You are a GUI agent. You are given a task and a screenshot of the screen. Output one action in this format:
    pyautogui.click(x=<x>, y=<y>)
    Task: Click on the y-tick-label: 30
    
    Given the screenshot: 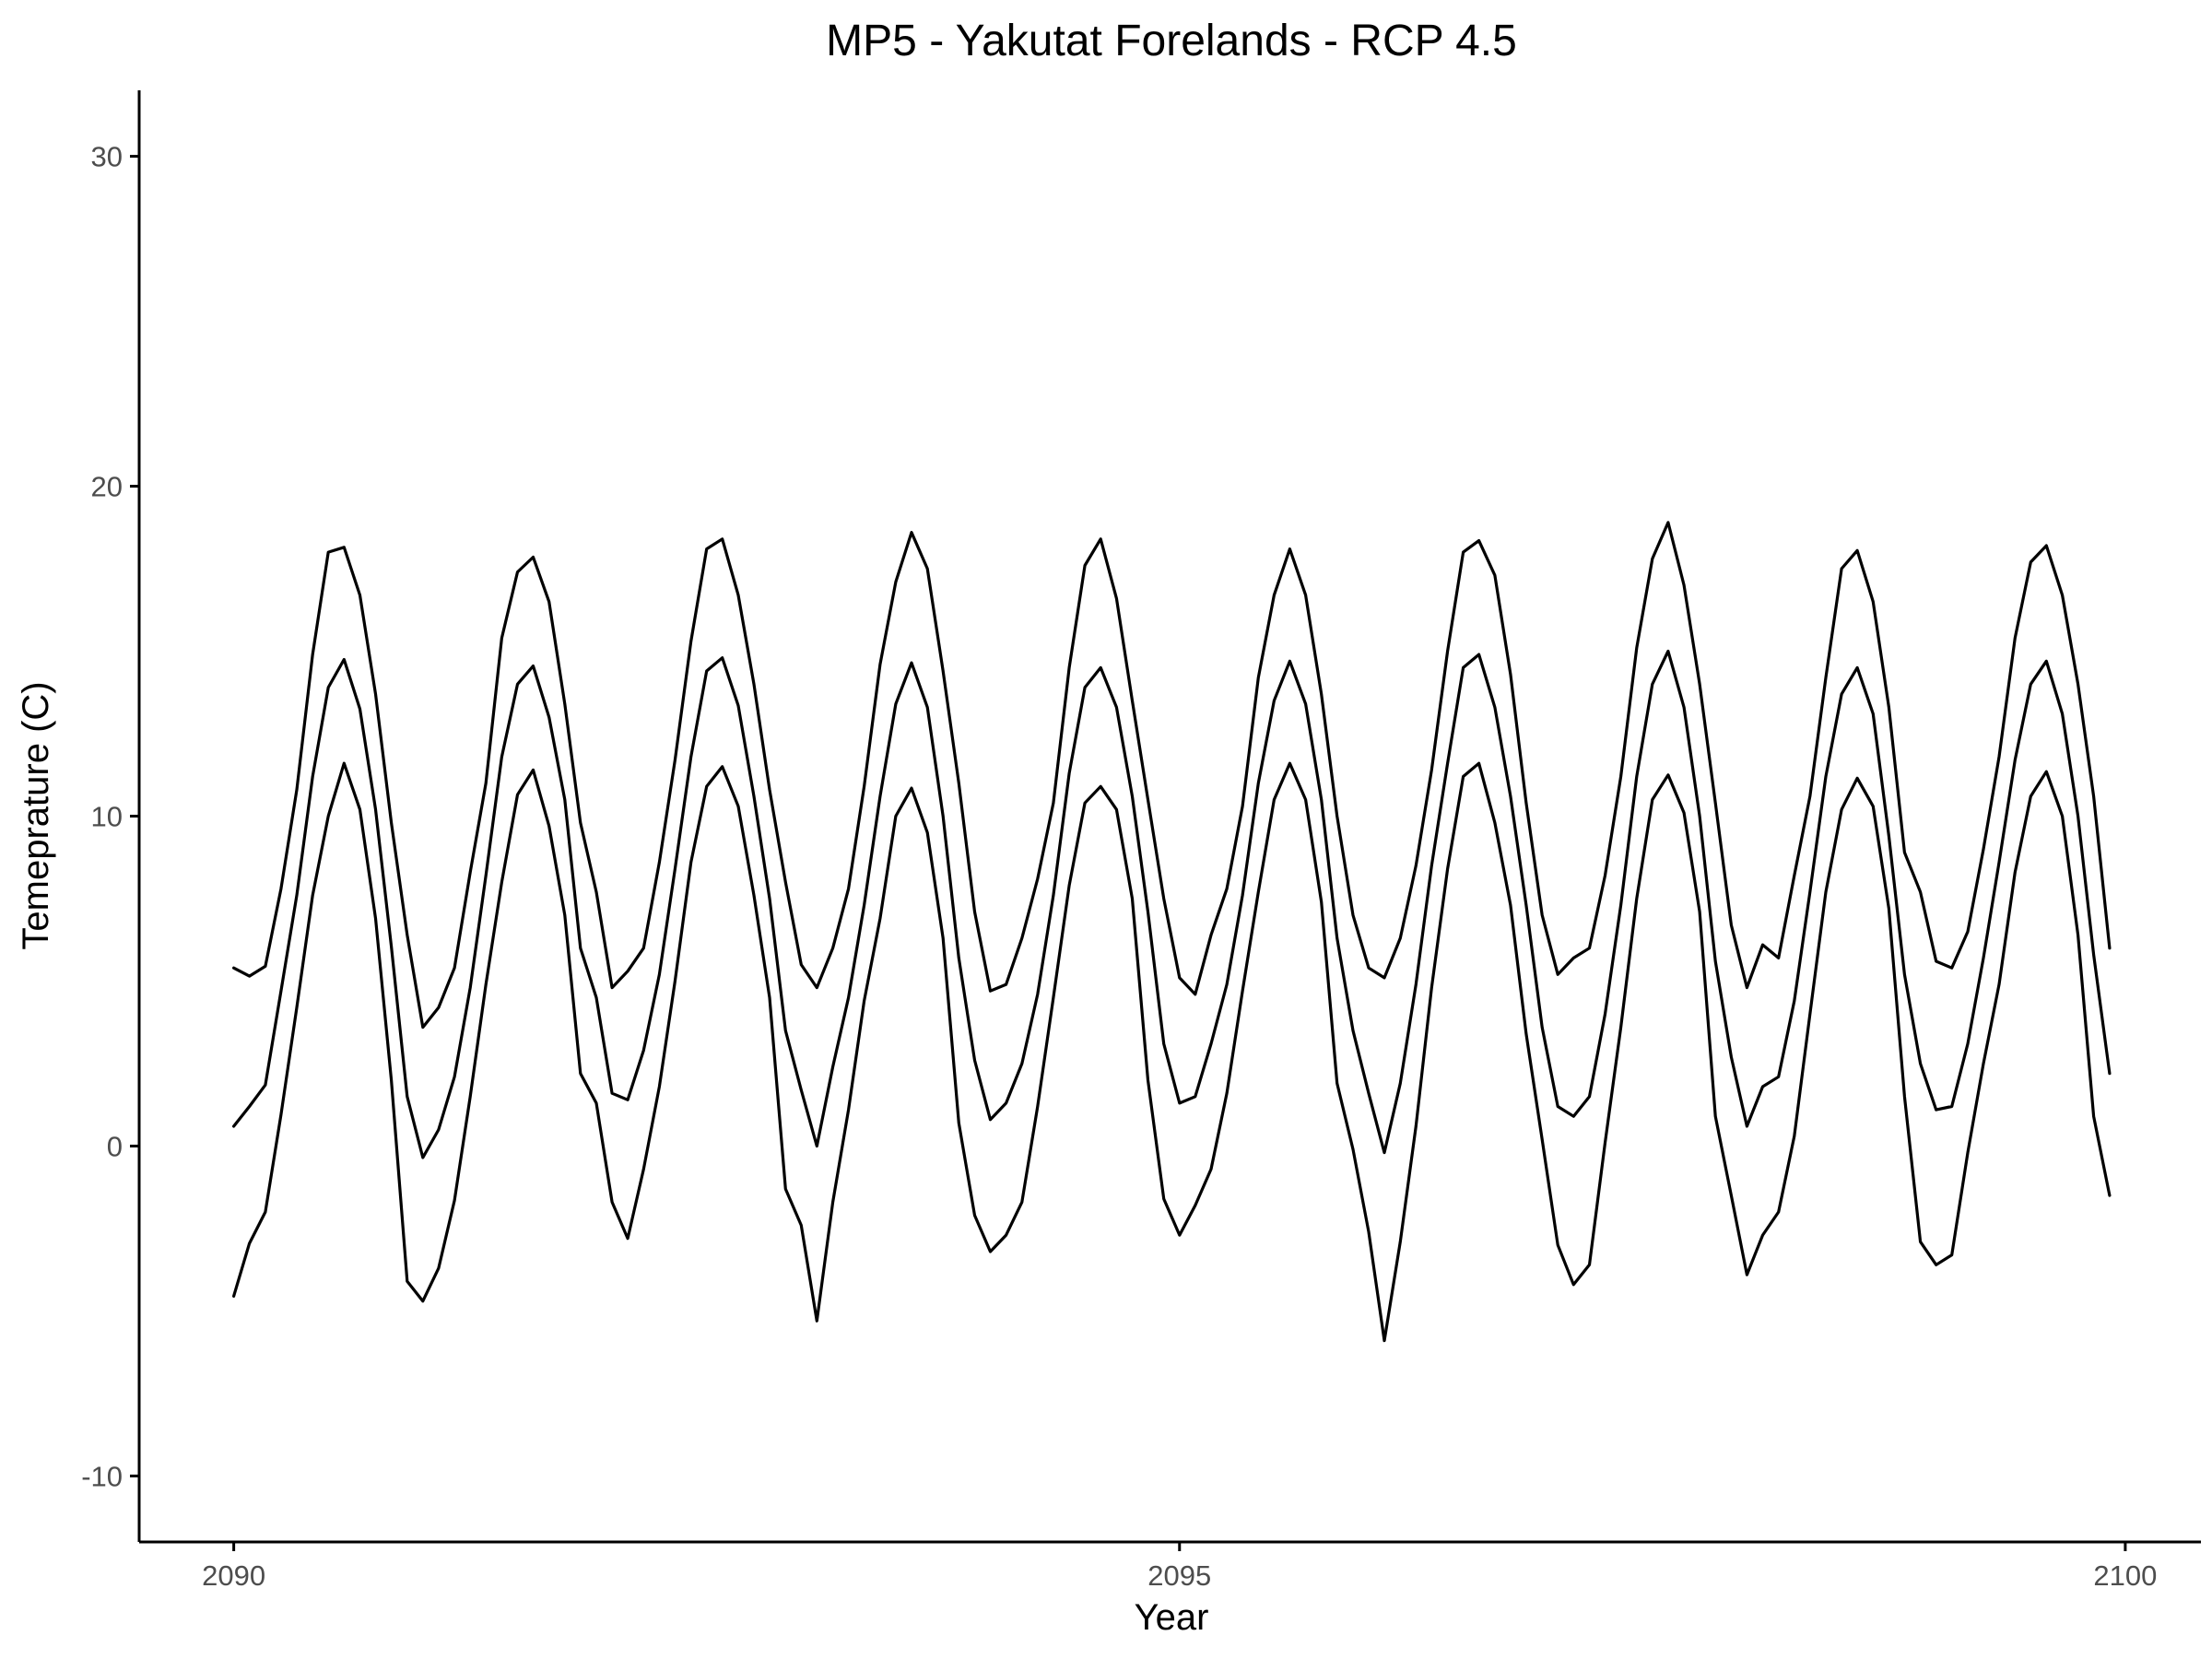 What is the action you would take?
    pyautogui.click(x=107, y=157)
    